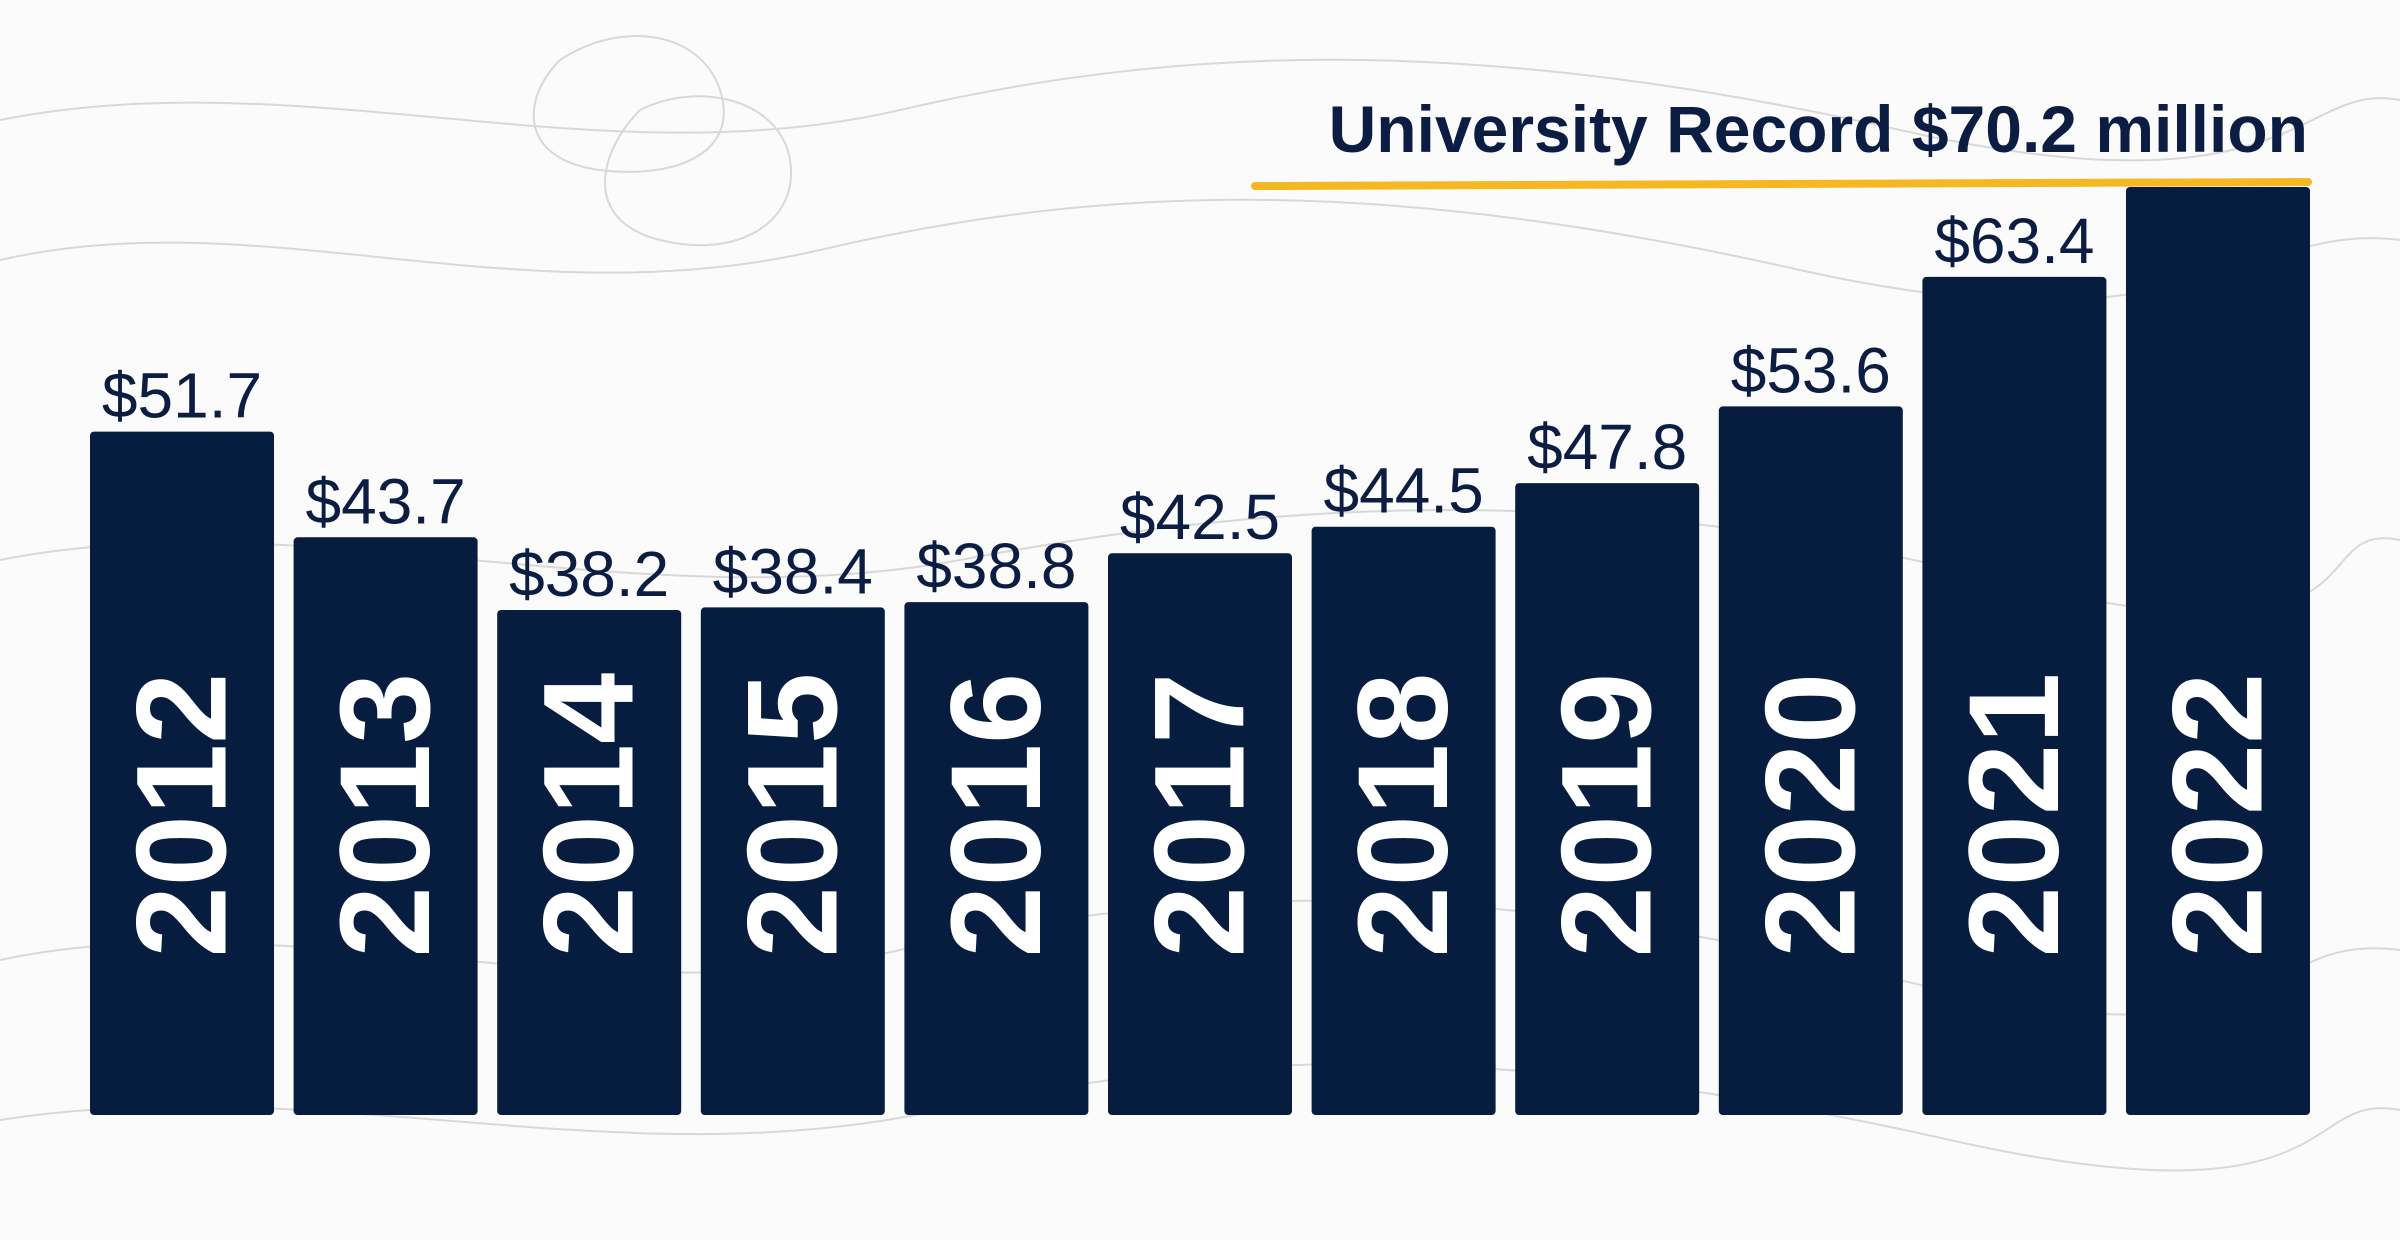  What do you see at coordinates (1607, 815) in the screenshot?
I see `year-label-2019: 2019` at bounding box center [1607, 815].